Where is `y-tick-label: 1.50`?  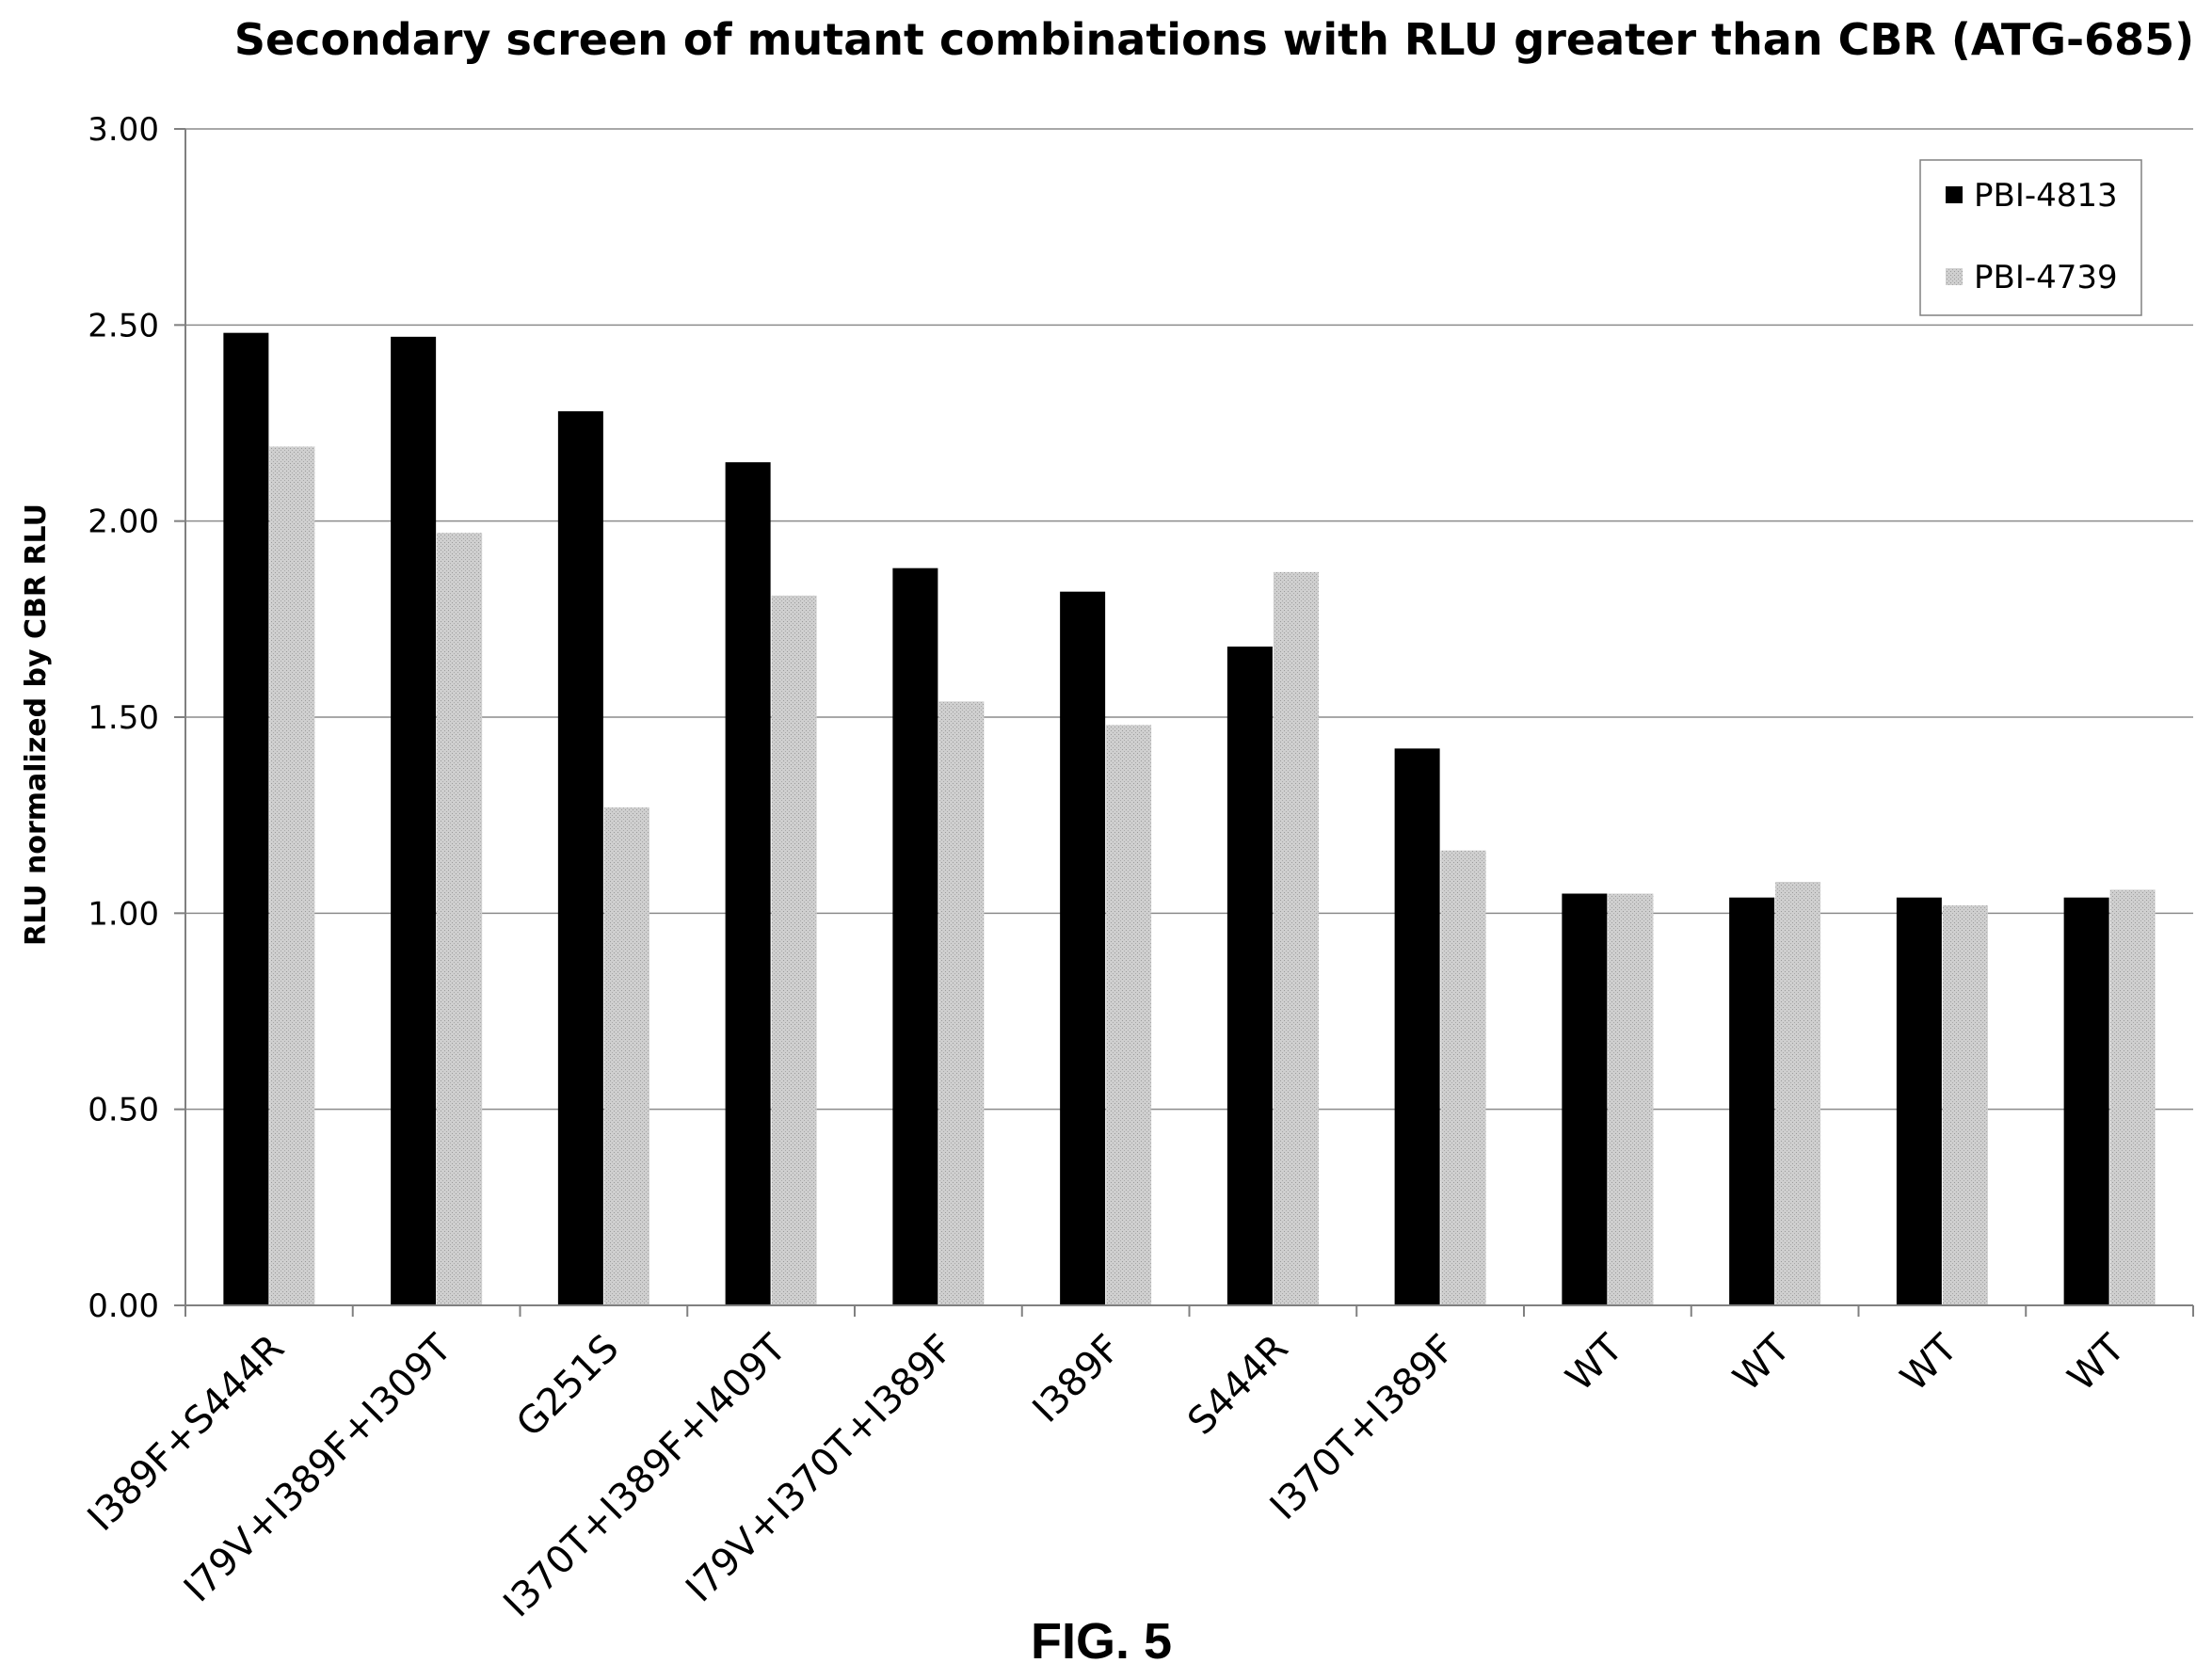 y-tick-label: 1.50 is located at coordinates (123, 718).